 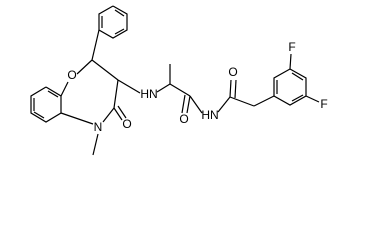 I want to click on aryl-ring, so click(x=290, y=87).